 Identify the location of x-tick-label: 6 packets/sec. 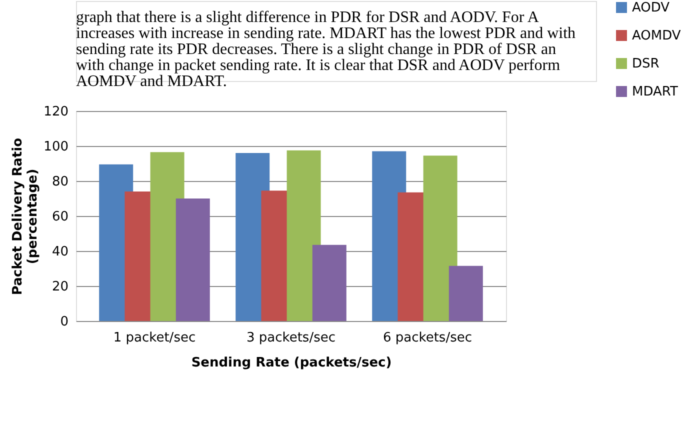
(427, 338).